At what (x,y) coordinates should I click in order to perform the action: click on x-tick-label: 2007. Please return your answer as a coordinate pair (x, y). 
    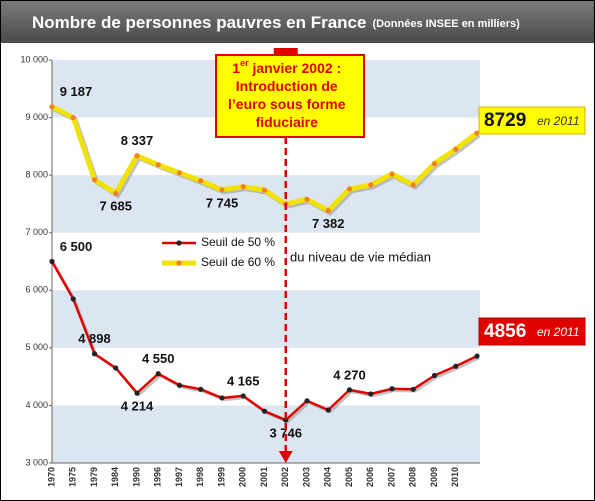
    Looking at the image, I should click on (391, 477).